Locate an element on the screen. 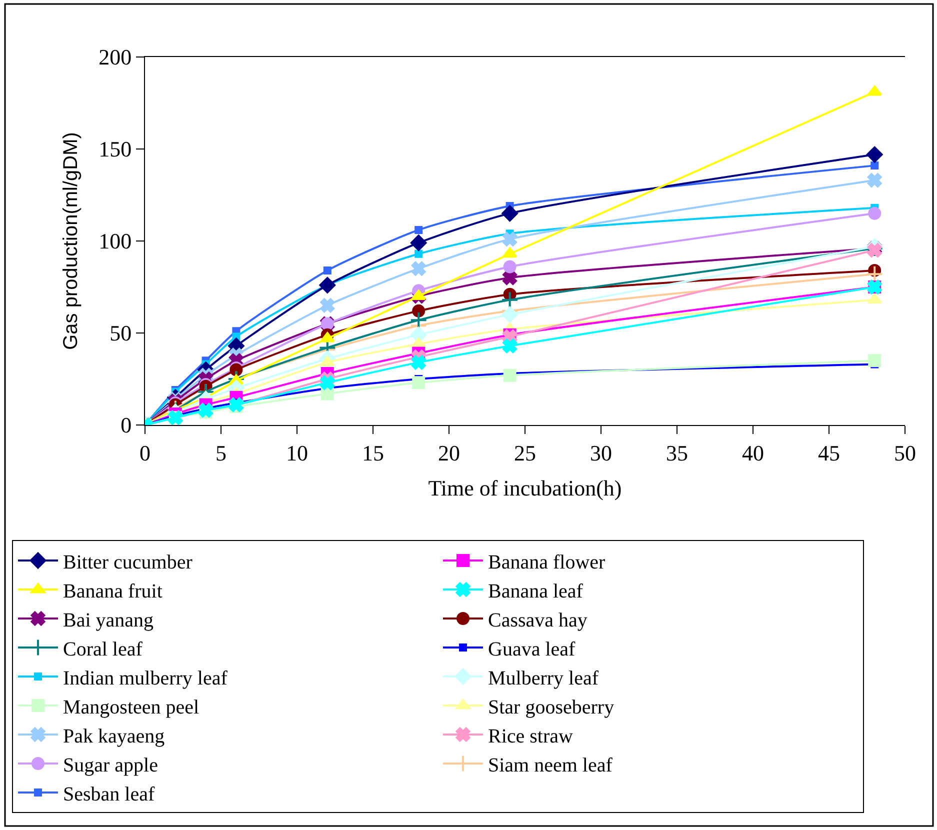 The width and height of the screenshot is (937, 830). x-tick-label: 0 is located at coordinates (145, 453).